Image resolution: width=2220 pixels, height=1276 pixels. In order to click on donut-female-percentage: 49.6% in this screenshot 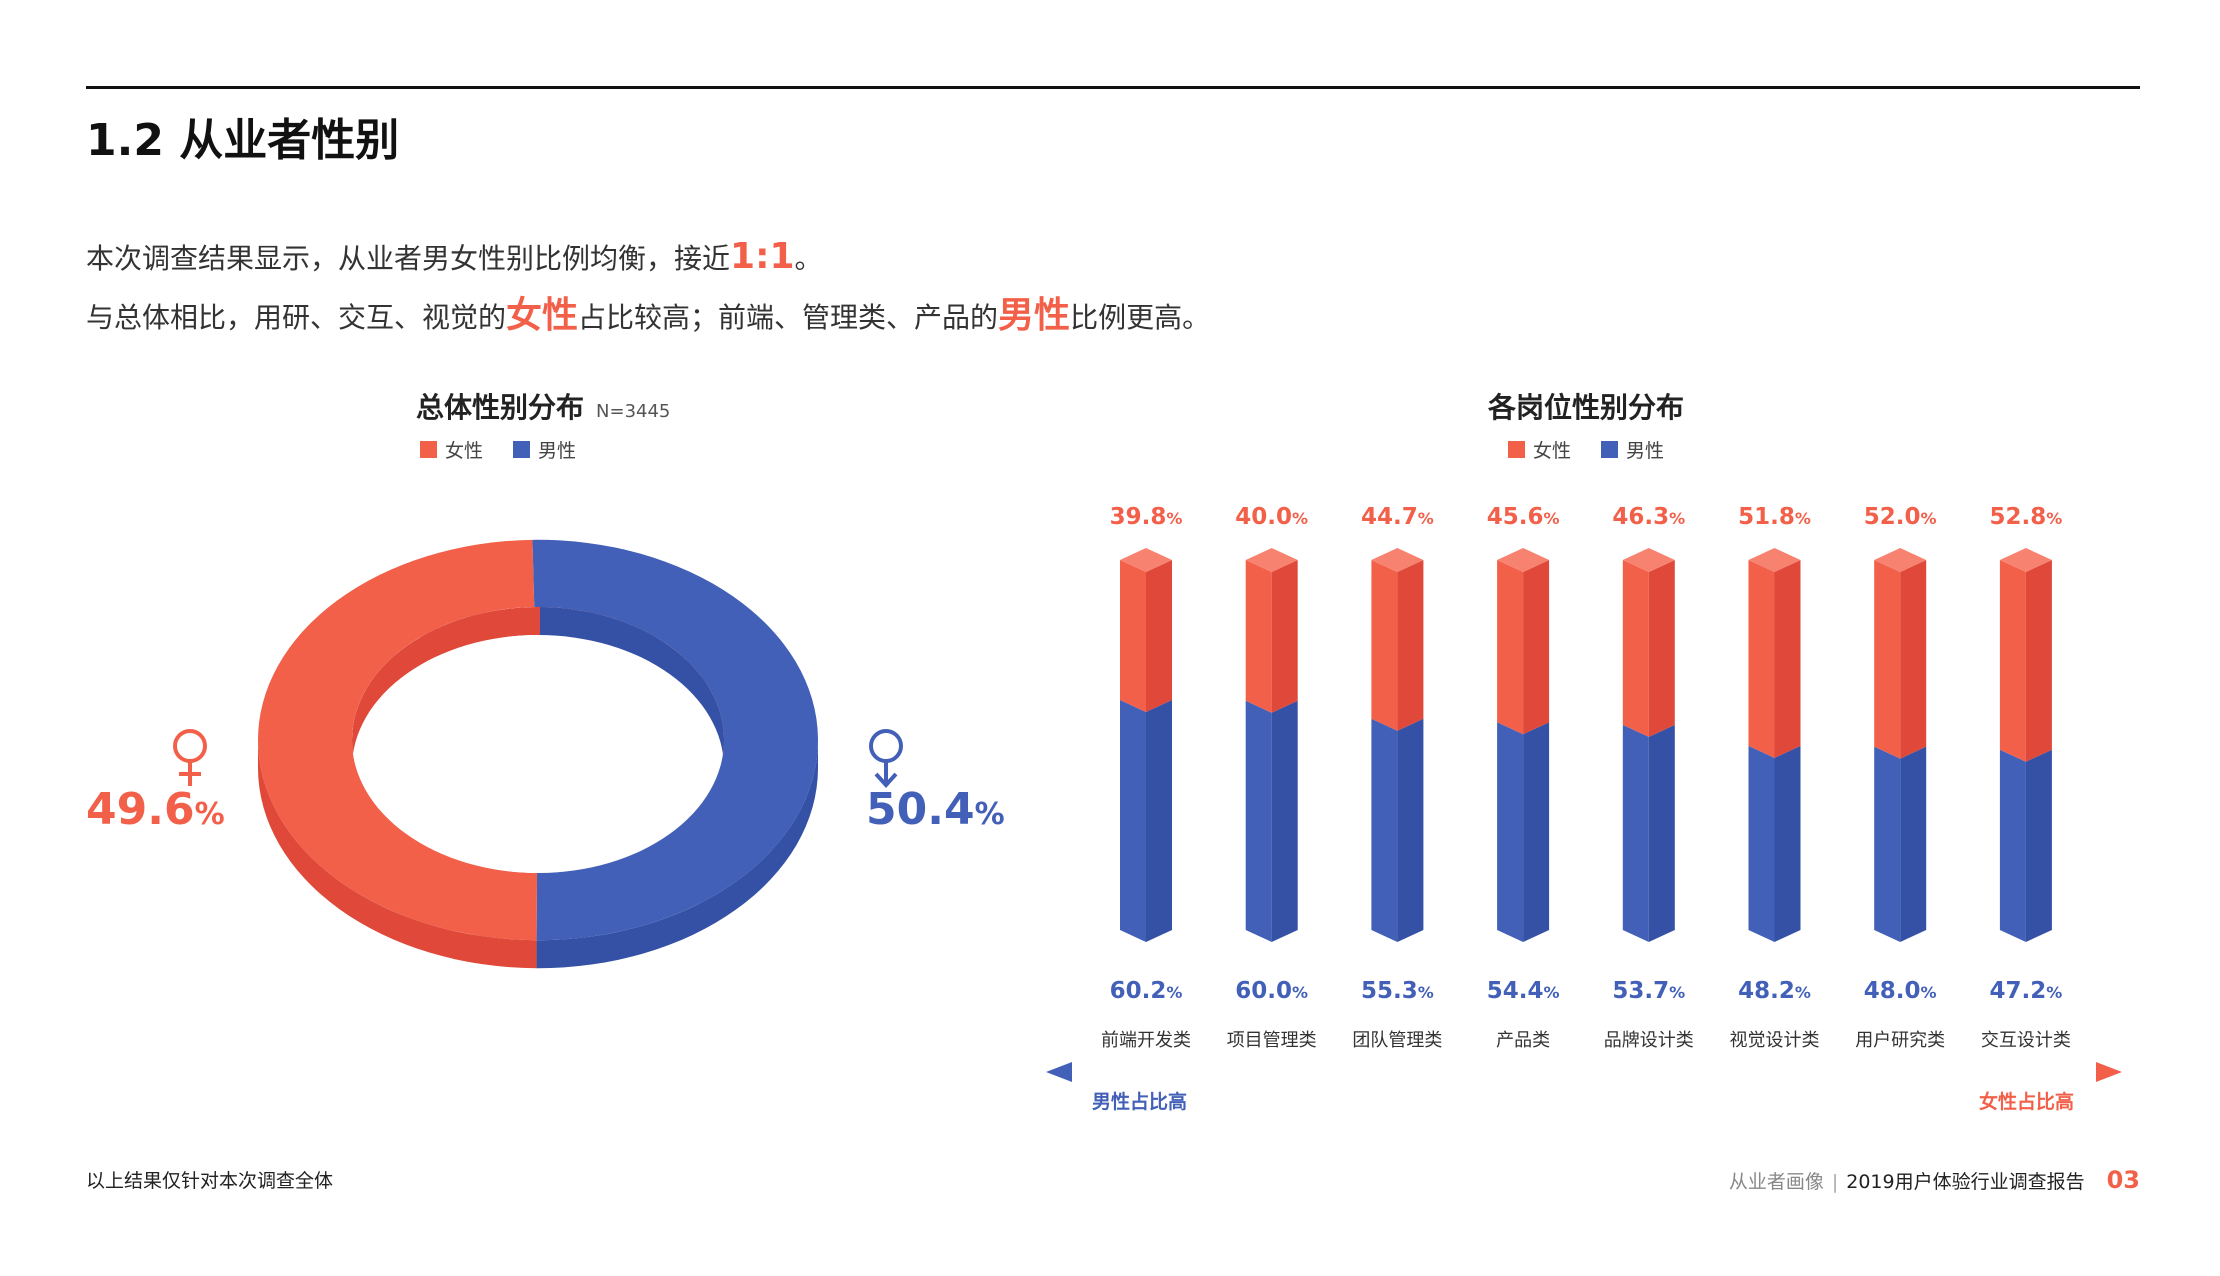, I will do `click(155, 809)`.